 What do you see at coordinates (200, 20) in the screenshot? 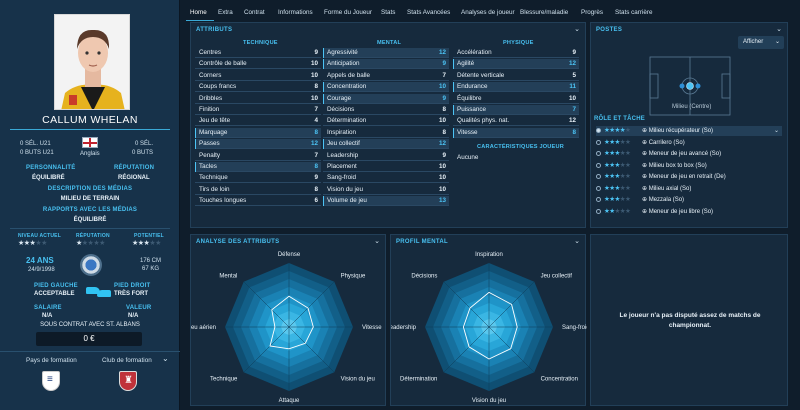
I see `active-tab-indicator` at bounding box center [200, 20].